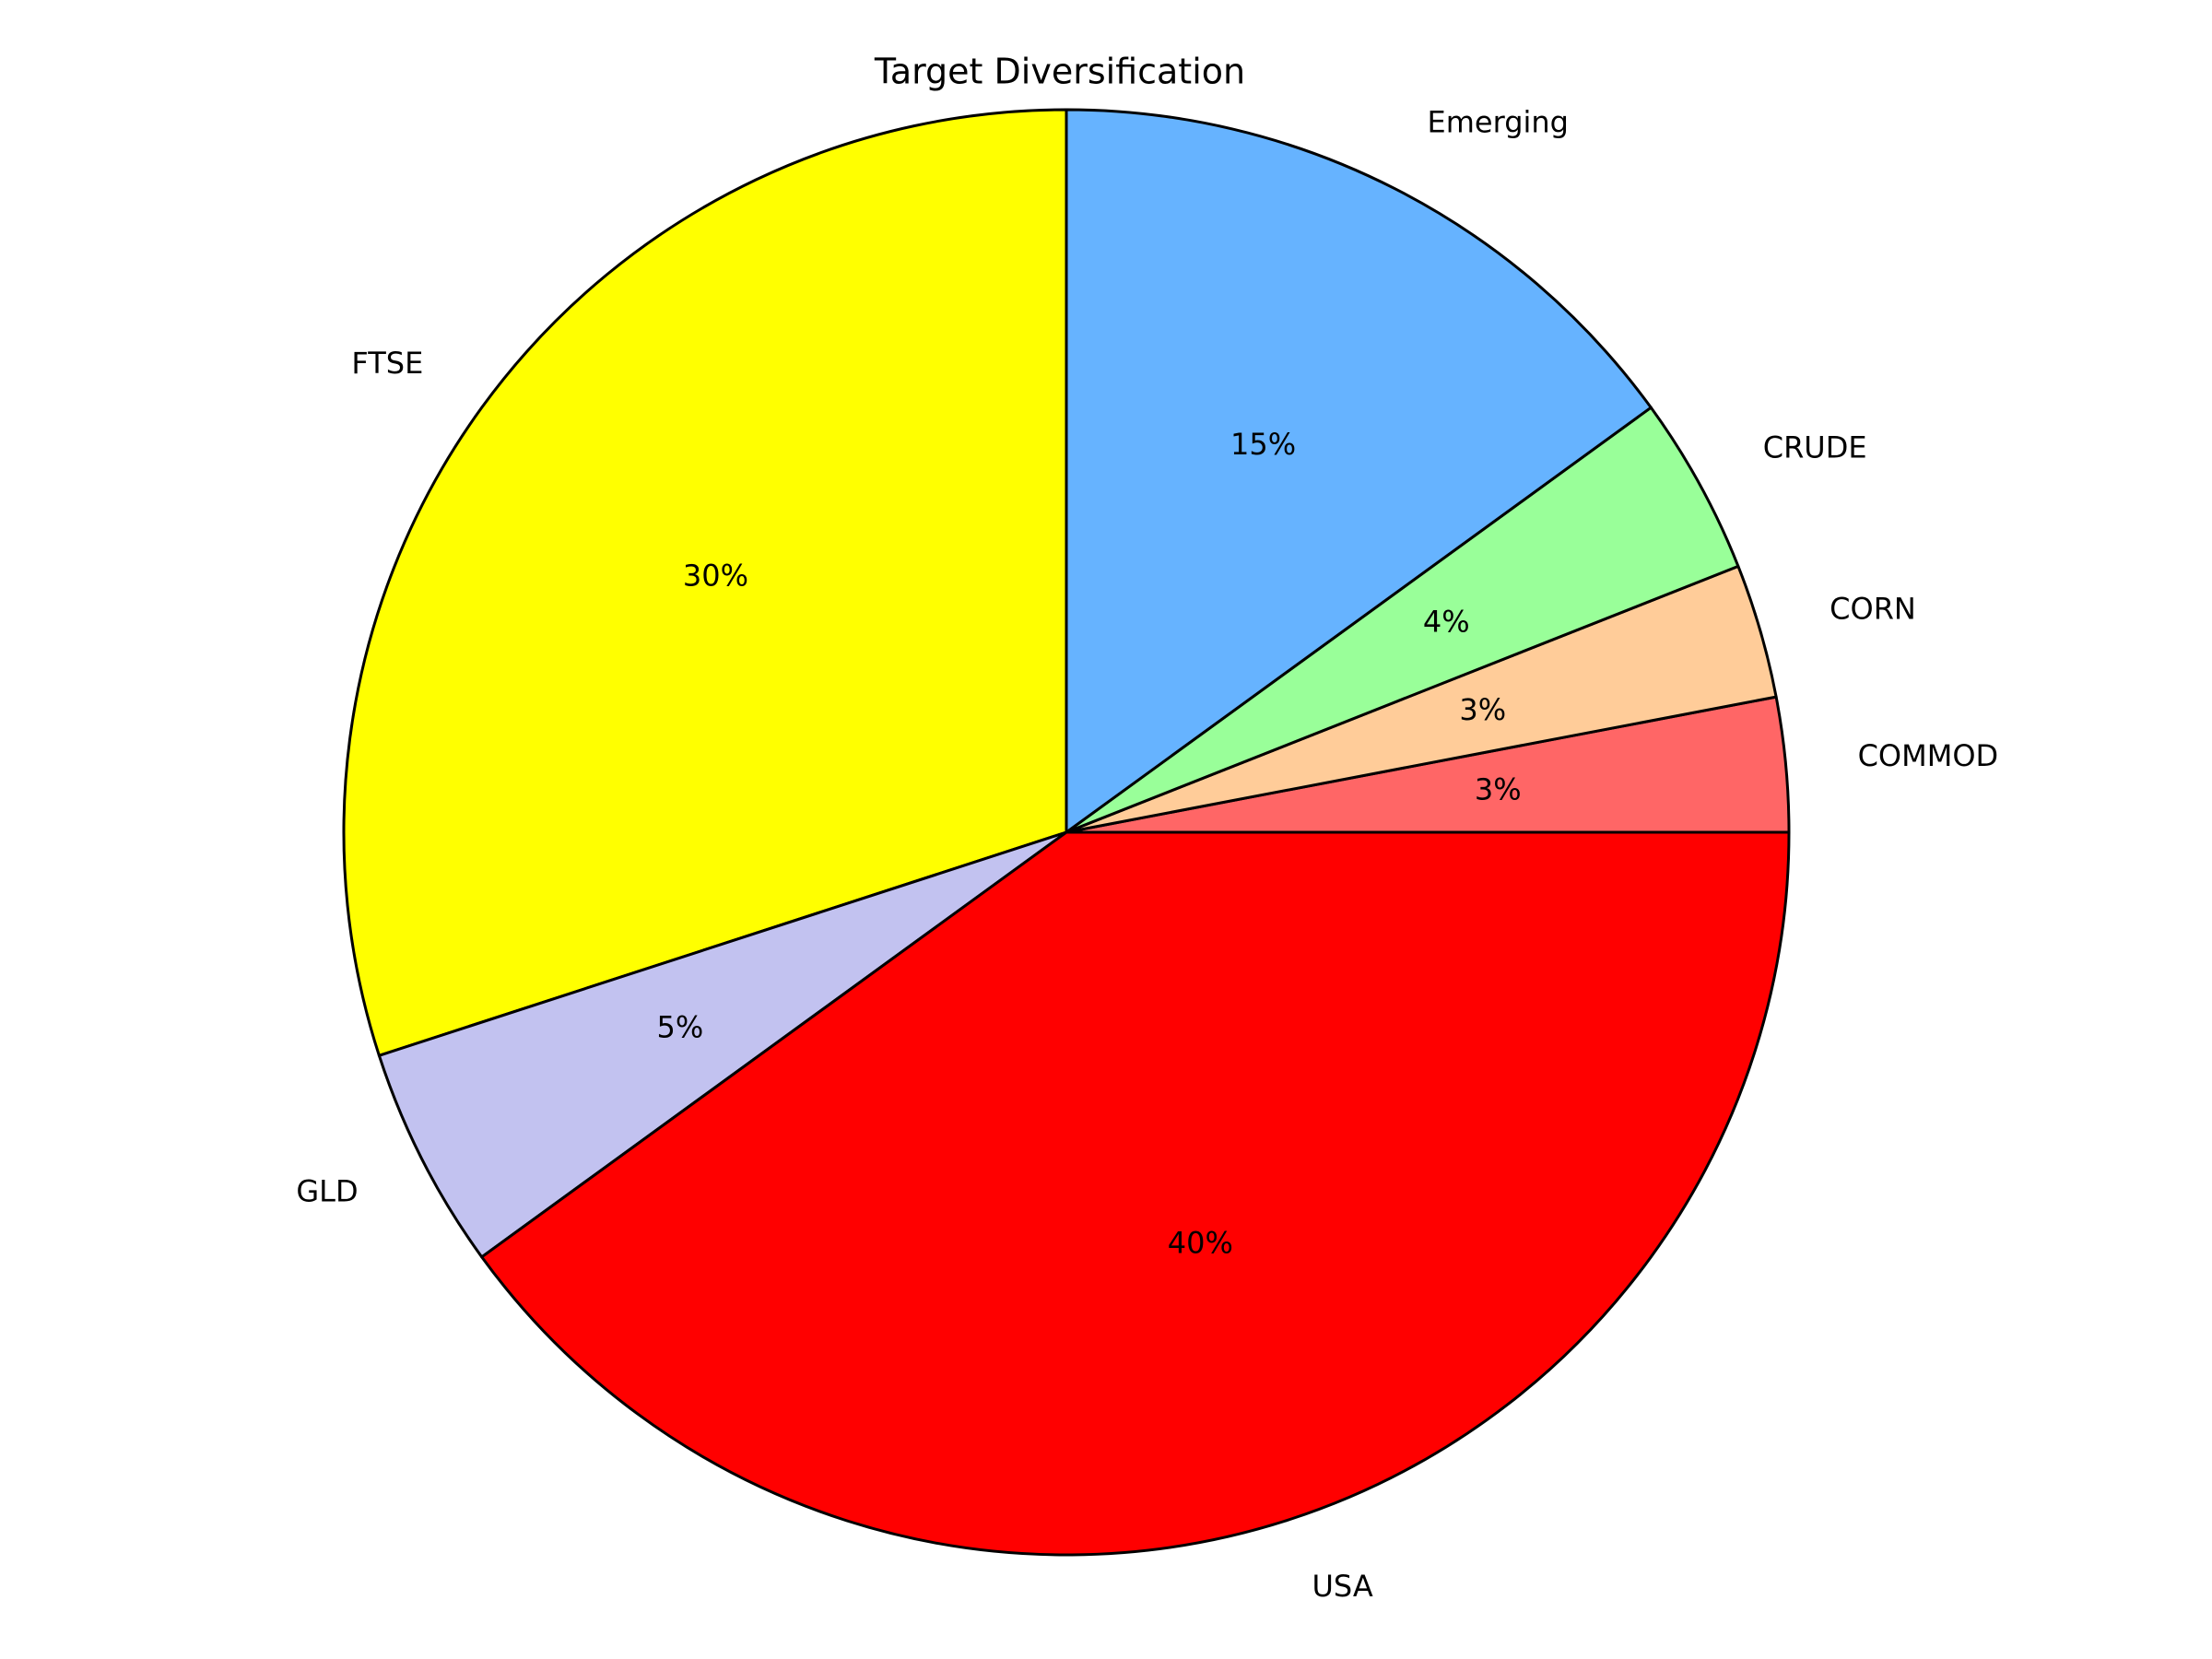  Describe the element at coordinates (1200, 1242) in the screenshot. I see `value-label: 40%` at that location.